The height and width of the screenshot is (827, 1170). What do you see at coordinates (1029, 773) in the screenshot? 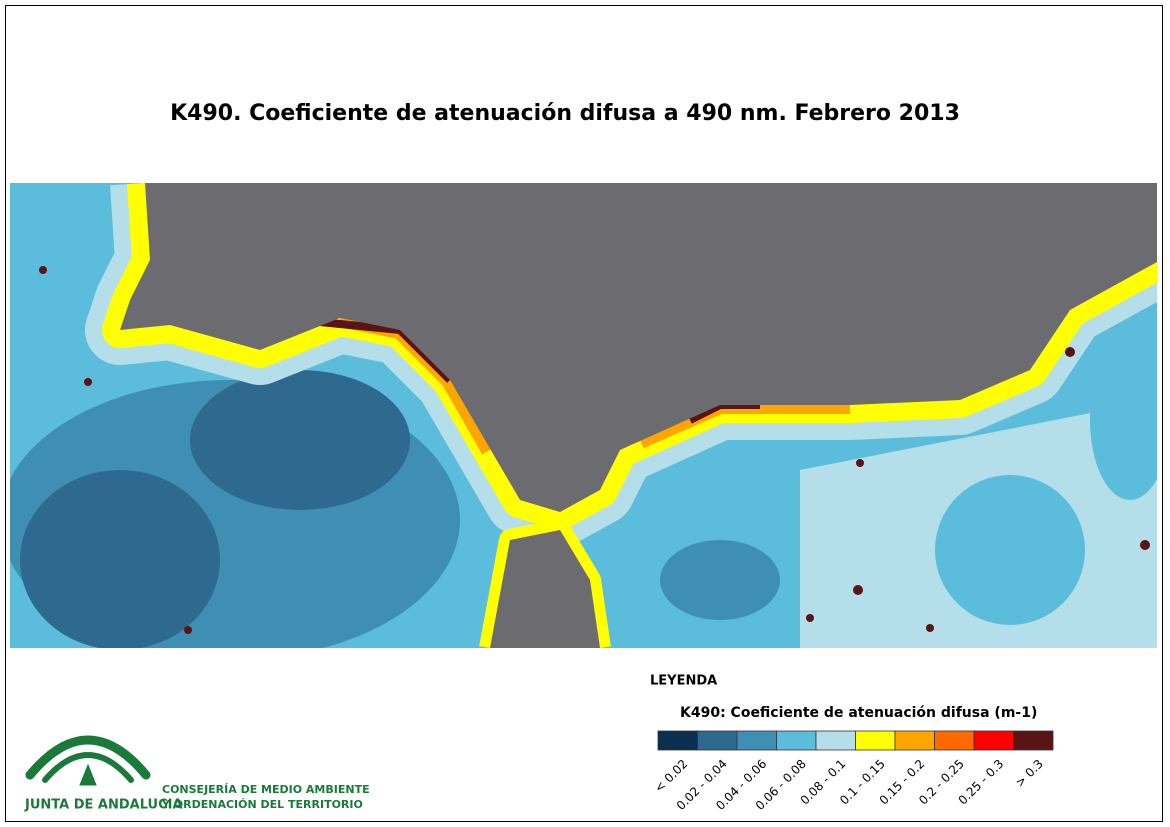
I see `legend-label: > 0.3` at bounding box center [1029, 773].